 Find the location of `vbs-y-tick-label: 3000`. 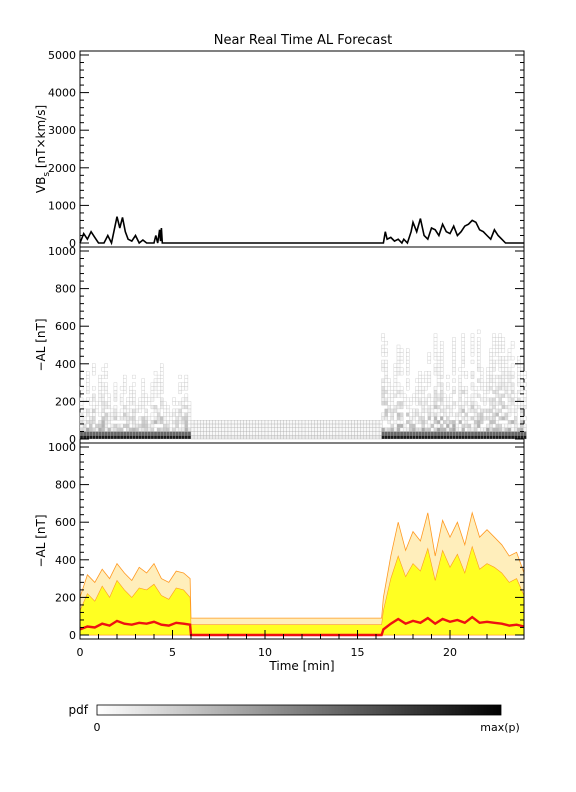

vbs-y-tick-label: 3000 is located at coordinates (62, 130).